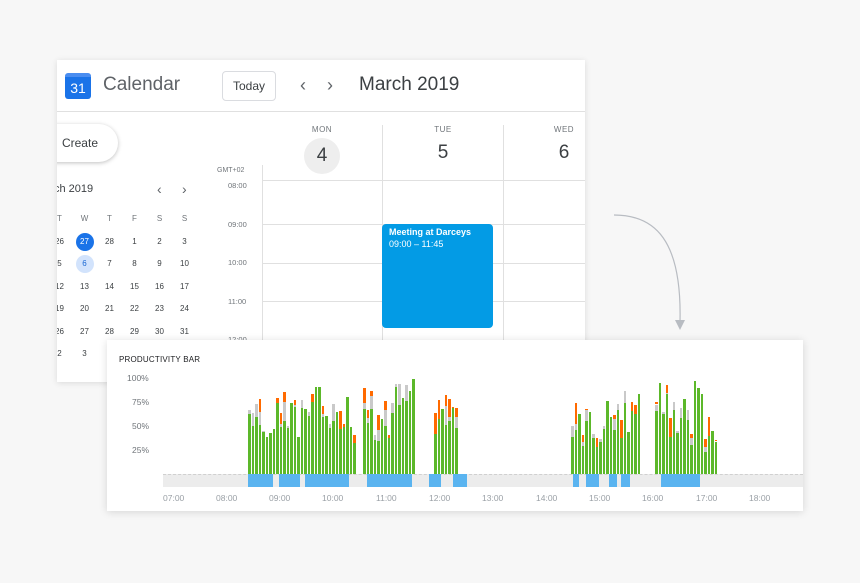 The height and width of the screenshot is (583, 860). Describe the element at coordinates (84, 264) in the screenshot. I see `mini-day-selected: 6` at that location.